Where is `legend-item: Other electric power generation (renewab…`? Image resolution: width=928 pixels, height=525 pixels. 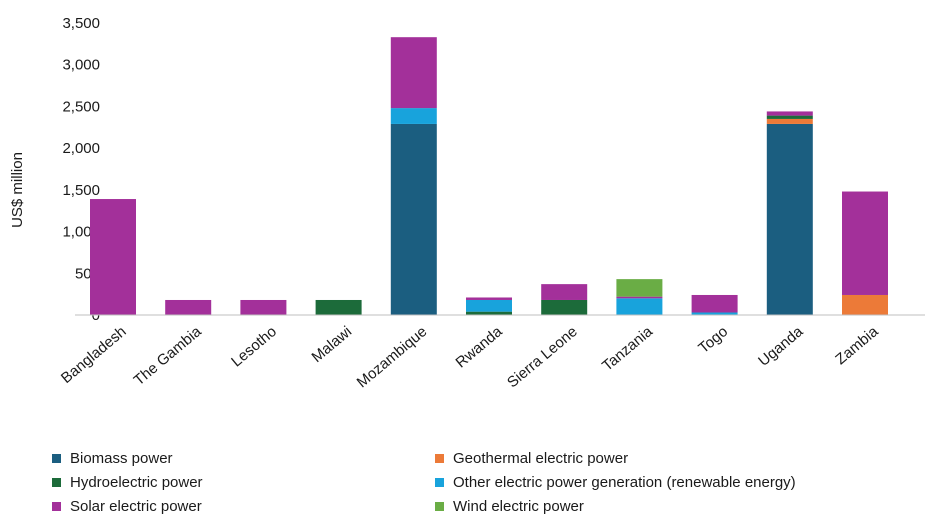 legend-item: Other electric power generation (renewab… is located at coordinates (615, 482).